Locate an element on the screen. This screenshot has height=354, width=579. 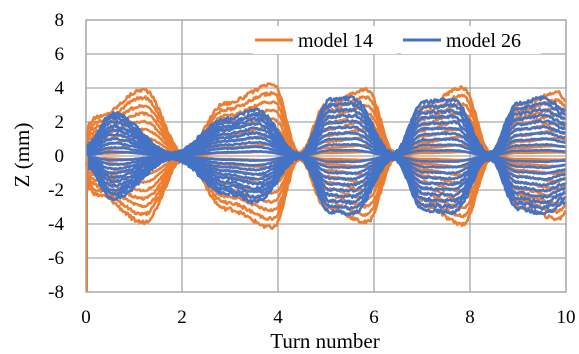
legend-label: model 14 is located at coordinates (335, 41).